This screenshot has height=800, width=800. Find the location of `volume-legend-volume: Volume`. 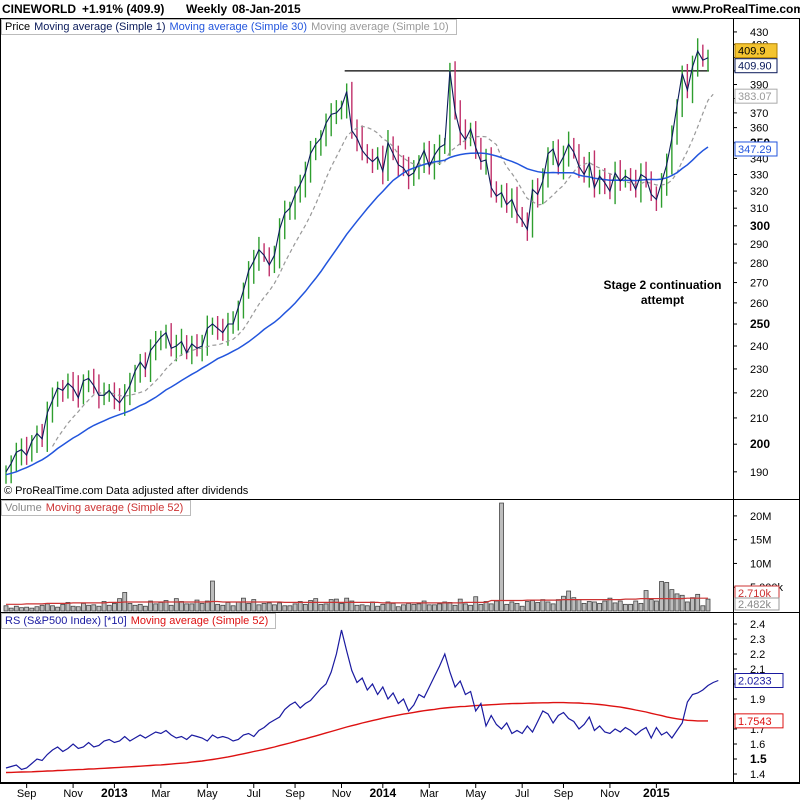

volume-legend-volume: Volume is located at coordinates (23, 508).